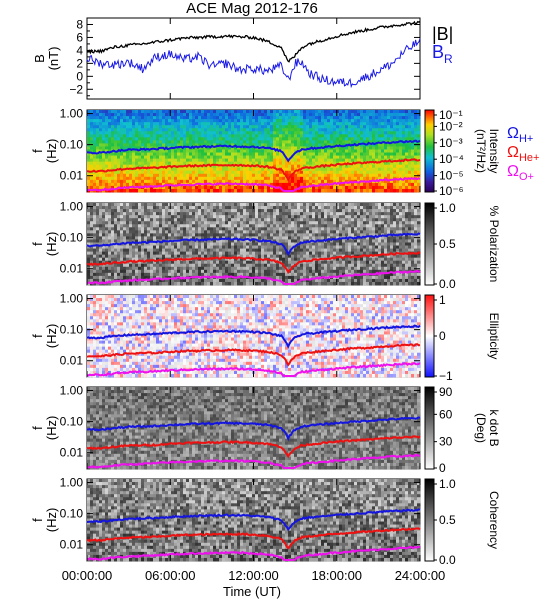 Image resolution: width=550 pixels, height=605 pixels. Describe the element at coordinates (529, 158) in the screenshot. I see `legend-he-plus-sub: He+` at that location.